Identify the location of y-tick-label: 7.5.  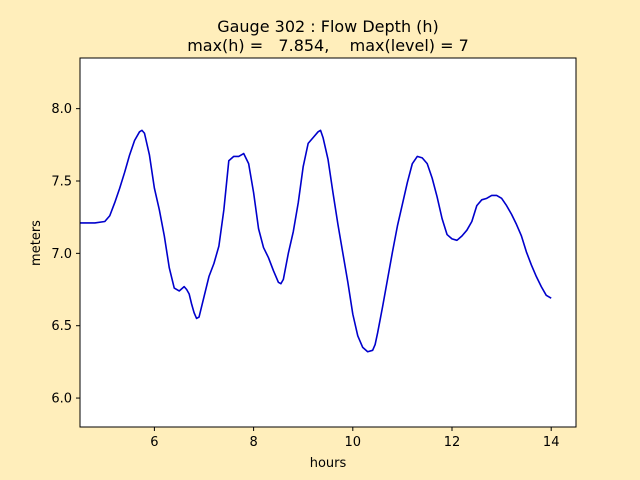
(61, 182).